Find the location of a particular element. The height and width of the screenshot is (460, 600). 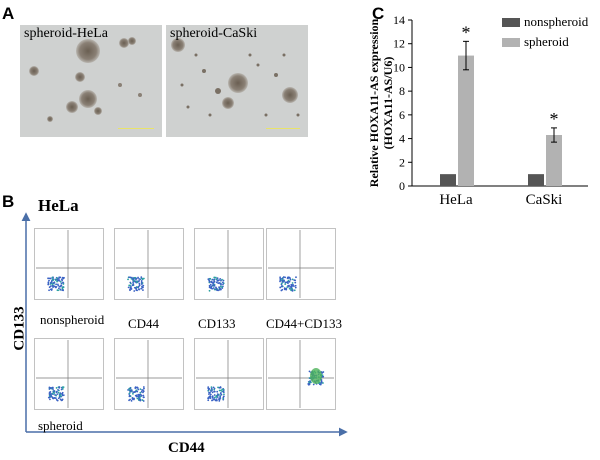

caski-spheroids is located at coordinates (235, 77).